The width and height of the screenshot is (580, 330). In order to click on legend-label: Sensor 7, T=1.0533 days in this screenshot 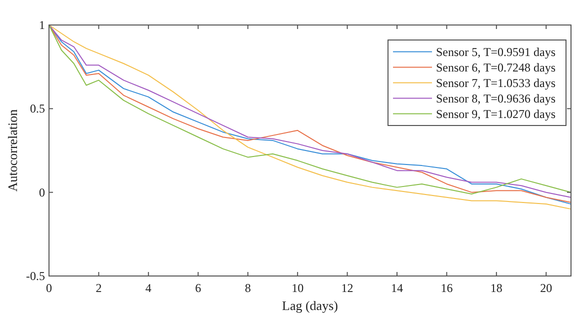, I will do `click(496, 83)`.